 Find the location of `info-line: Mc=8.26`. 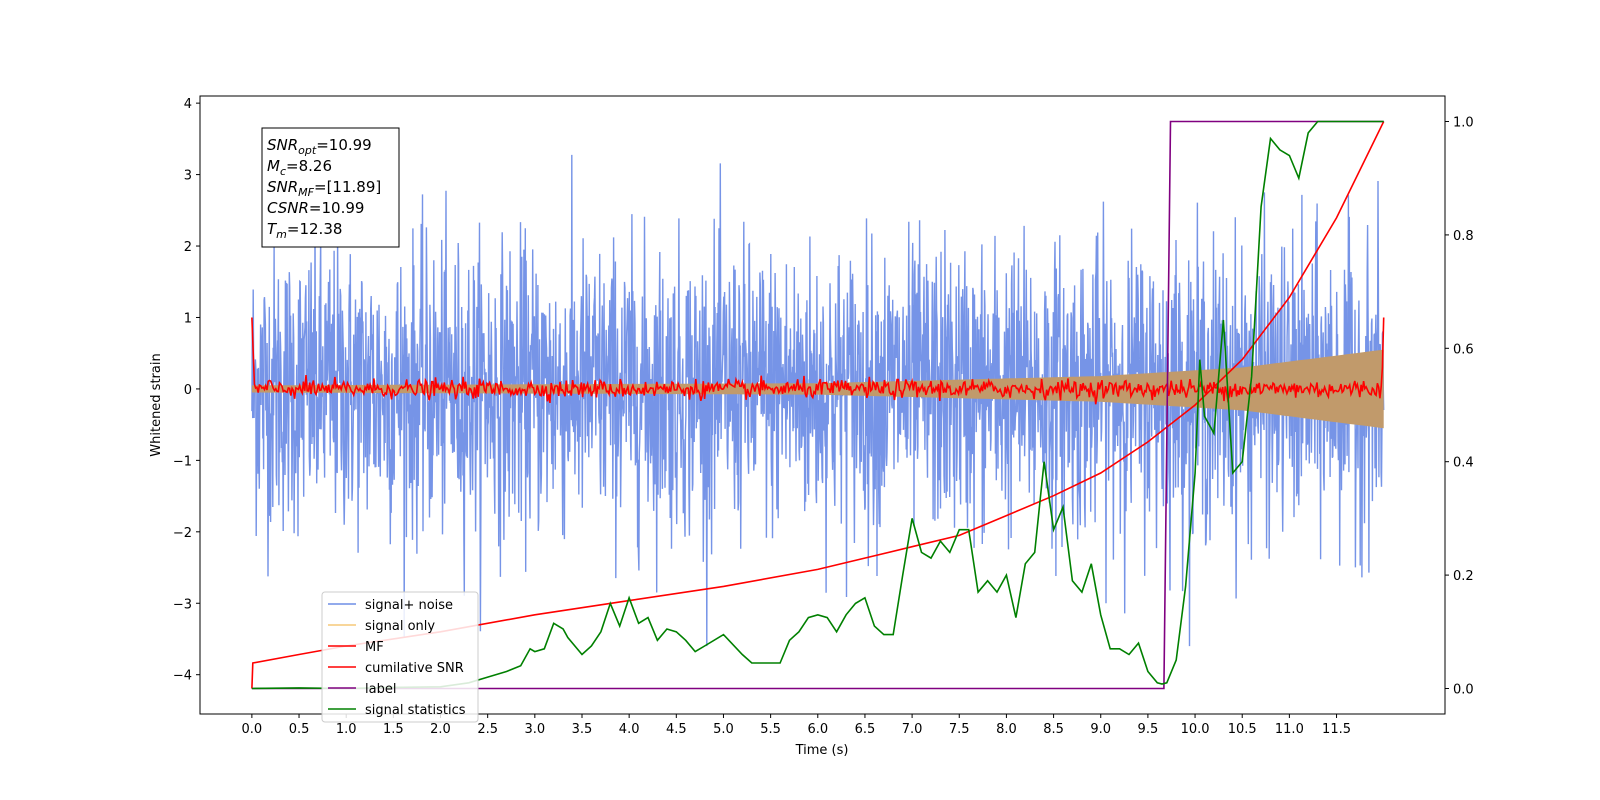

info-line: Mc=8.26 is located at coordinates (299, 167).